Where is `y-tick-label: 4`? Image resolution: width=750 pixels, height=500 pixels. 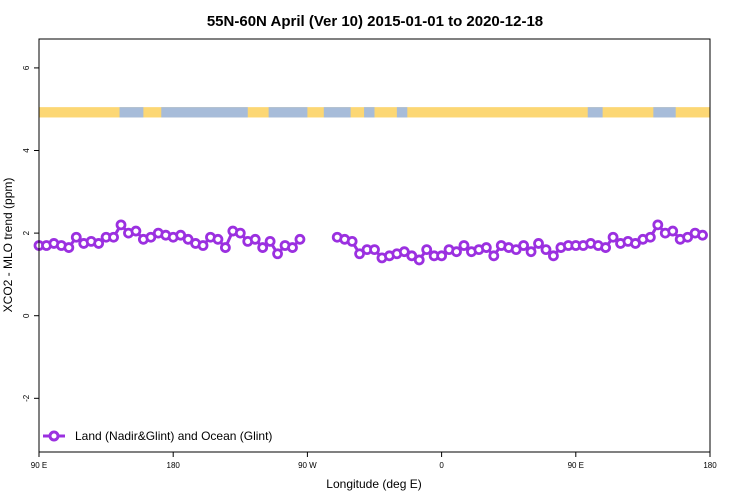
y-tick-label: 4 is located at coordinates (26, 150).